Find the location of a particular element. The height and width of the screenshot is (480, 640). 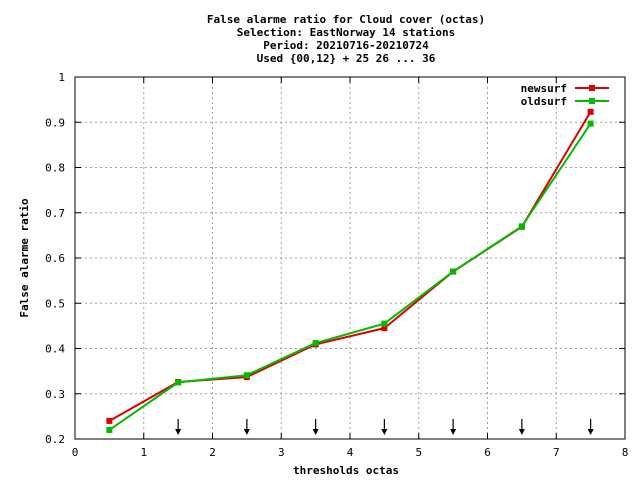

x-tick-label: 0 is located at coordinates (75, 452).